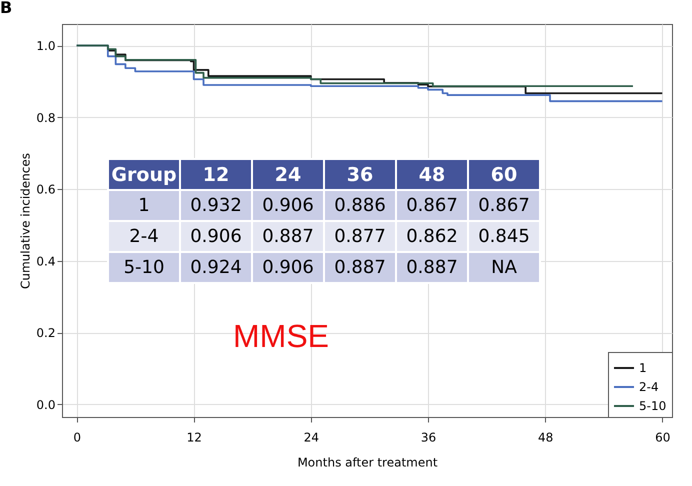 This screenshot has height=486, width=692. Describe the element at coordinates (432, 174) in the screenshot. I see `annotation: 48` at that location.